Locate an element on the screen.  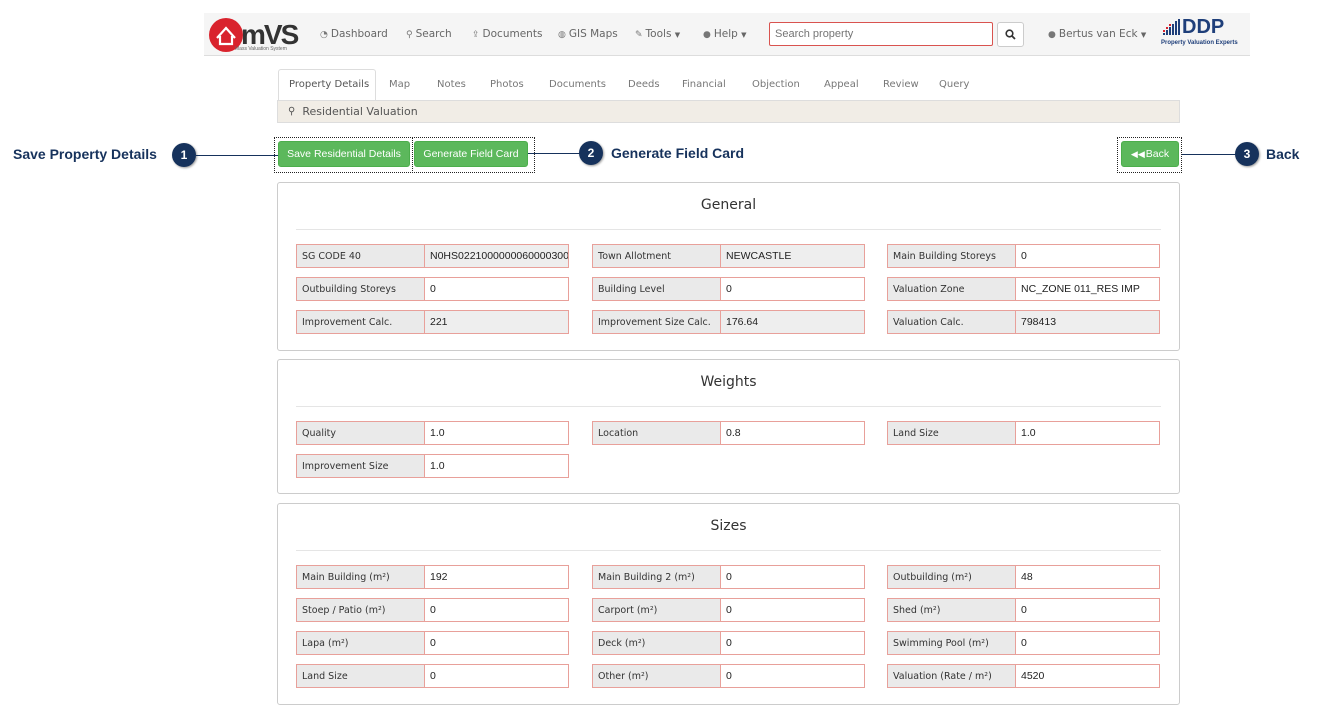
brand-tagline: Property Valuation Experts is located at coordinates (1199, 43).